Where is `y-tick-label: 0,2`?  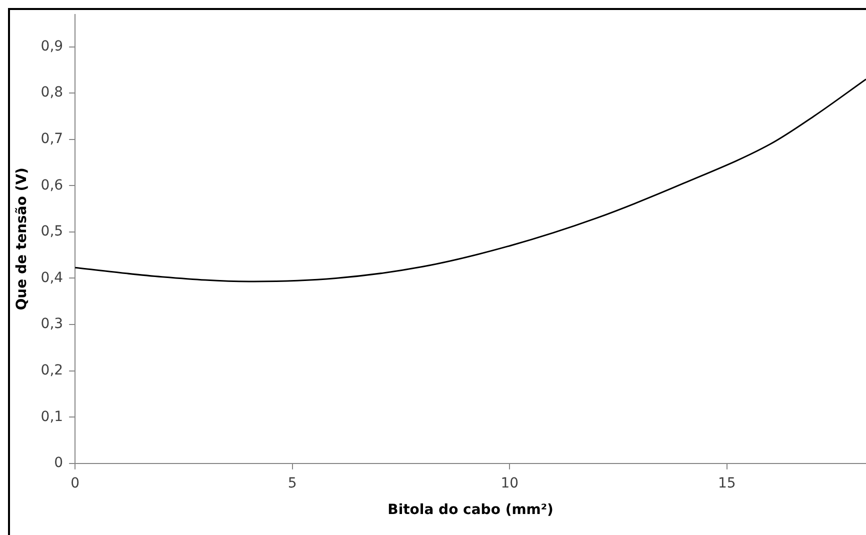 y-tick-label: 0,2 is located at coordinates (52, 370).